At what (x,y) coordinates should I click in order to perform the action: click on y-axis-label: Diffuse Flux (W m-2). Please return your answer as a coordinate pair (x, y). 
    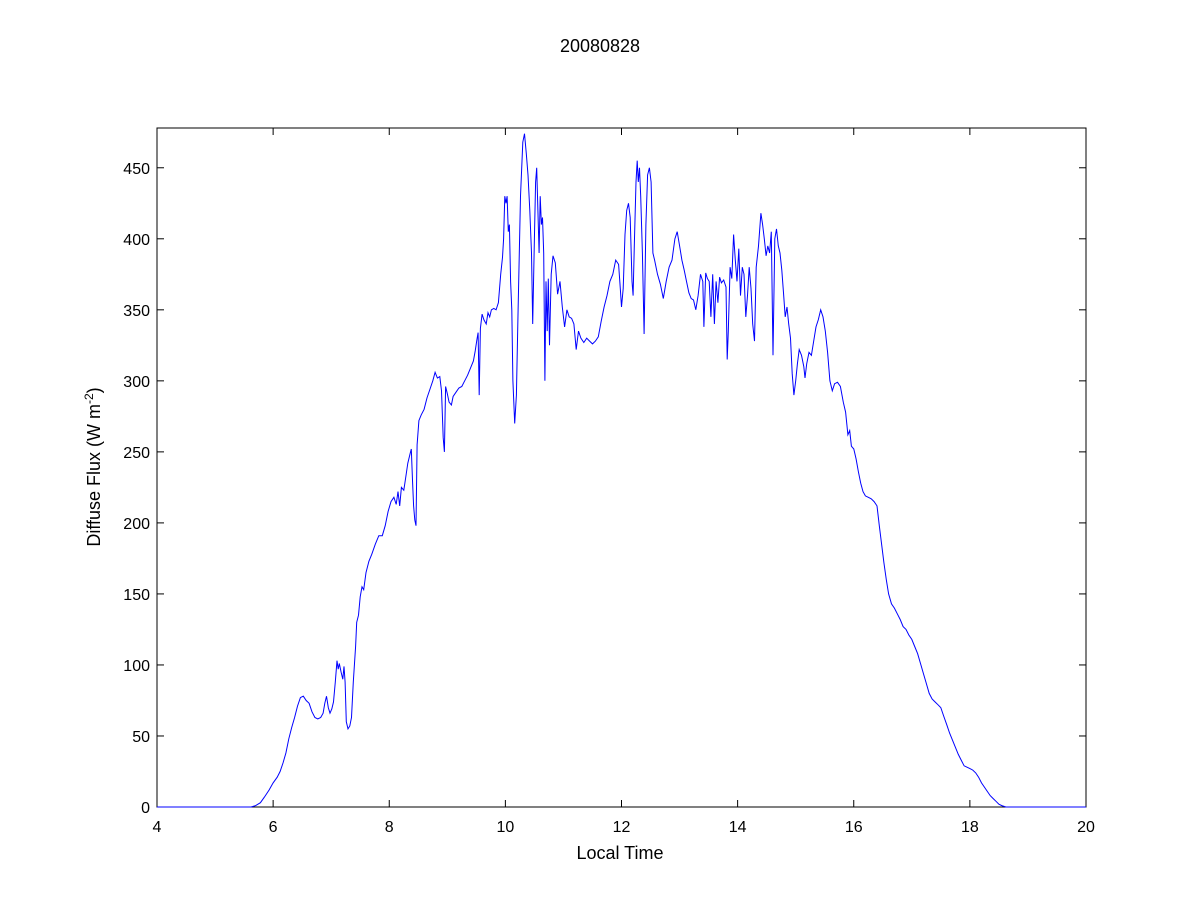
    Looking at the image, I should click on (93, 466).